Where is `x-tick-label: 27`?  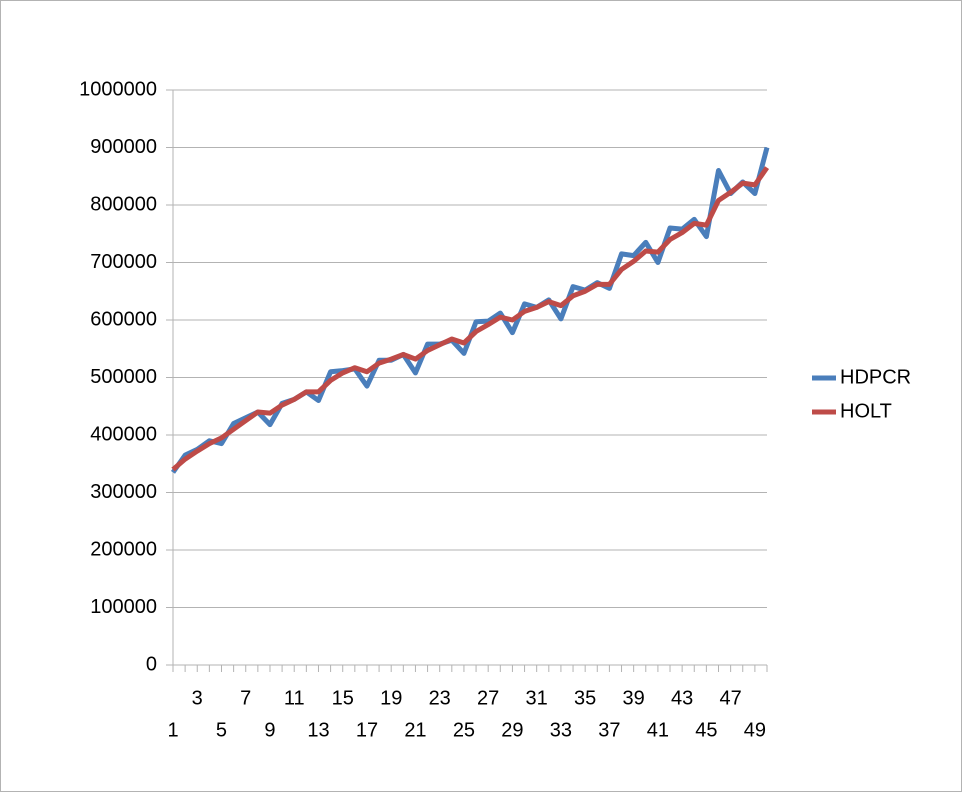 x-tick-label: 27 is located at coordinates (488, 698).